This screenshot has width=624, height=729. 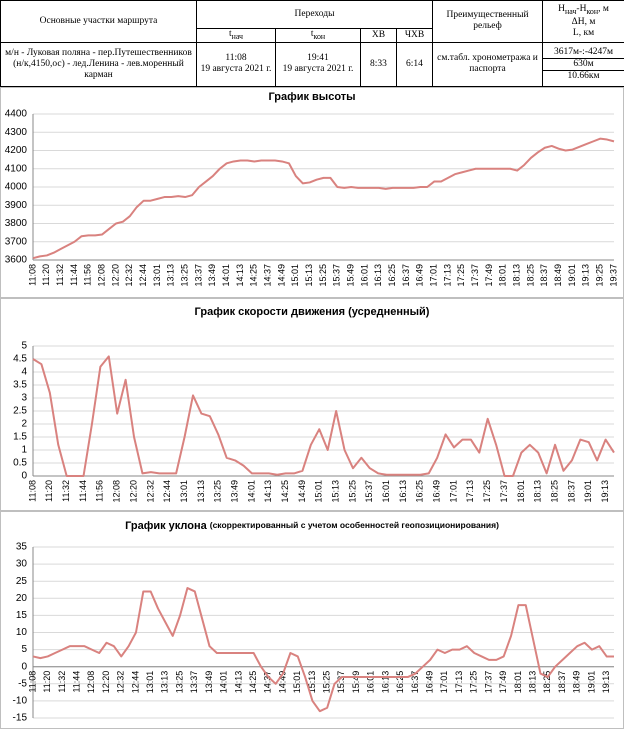 What do you see at coordinates (558, 275) in the screenshot?
I see `x-tick-label: 18:49` at bounding box center [558, 275].